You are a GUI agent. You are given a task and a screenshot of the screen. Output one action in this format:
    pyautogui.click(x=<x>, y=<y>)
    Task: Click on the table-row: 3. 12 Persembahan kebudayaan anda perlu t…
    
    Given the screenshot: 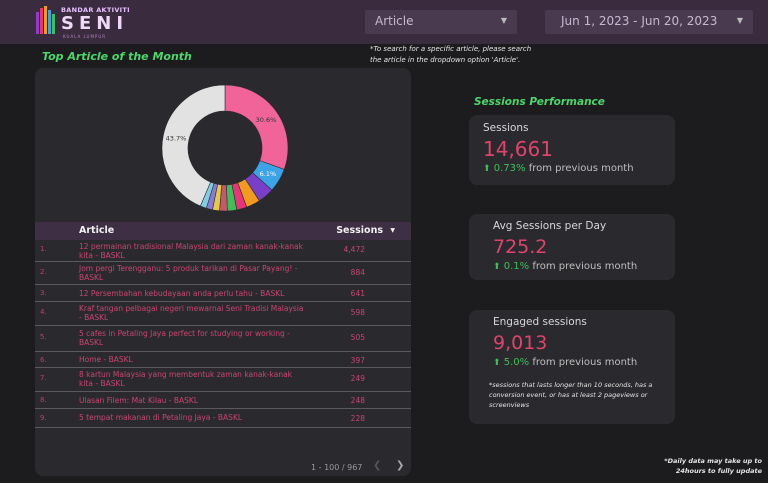 What is the action you would take?
    pyautogui.click(x=223, y=293)
    